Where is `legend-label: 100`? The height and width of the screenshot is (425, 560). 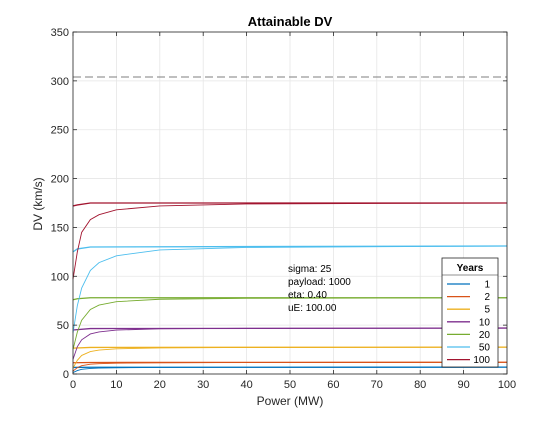 legend-label: 100 is located at coordinates (481, 360).